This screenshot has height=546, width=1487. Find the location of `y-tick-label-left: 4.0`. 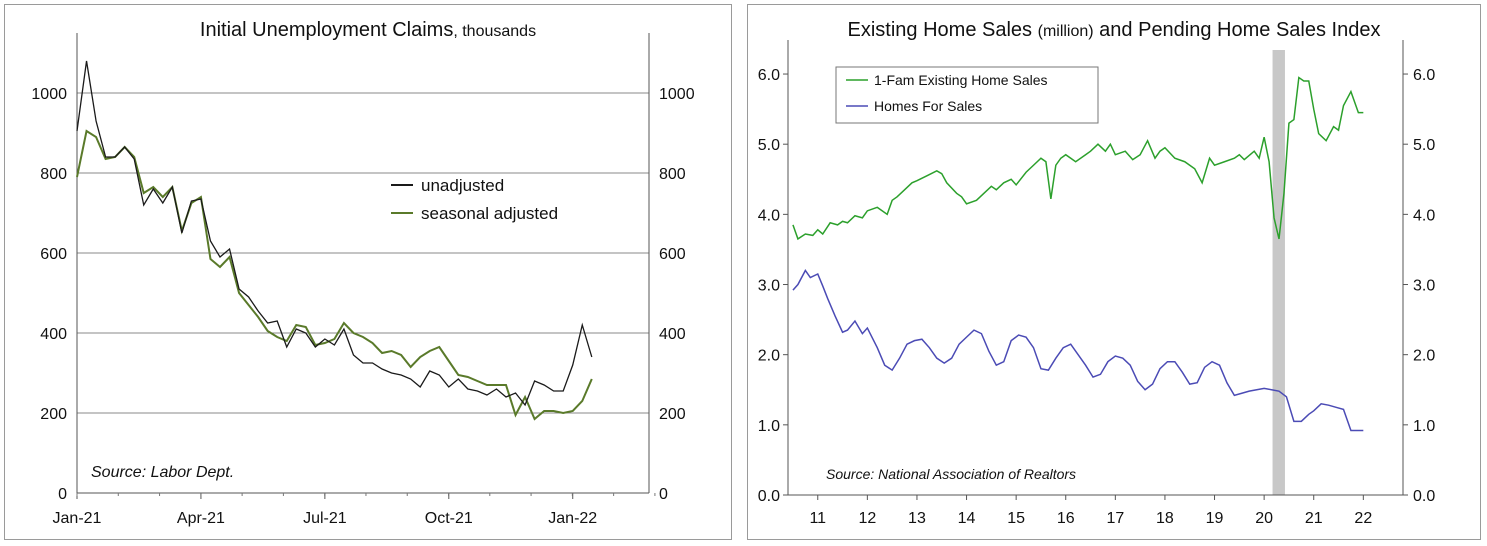

y-tick-label-left: 4.0 is located at coordinates (769, 215).